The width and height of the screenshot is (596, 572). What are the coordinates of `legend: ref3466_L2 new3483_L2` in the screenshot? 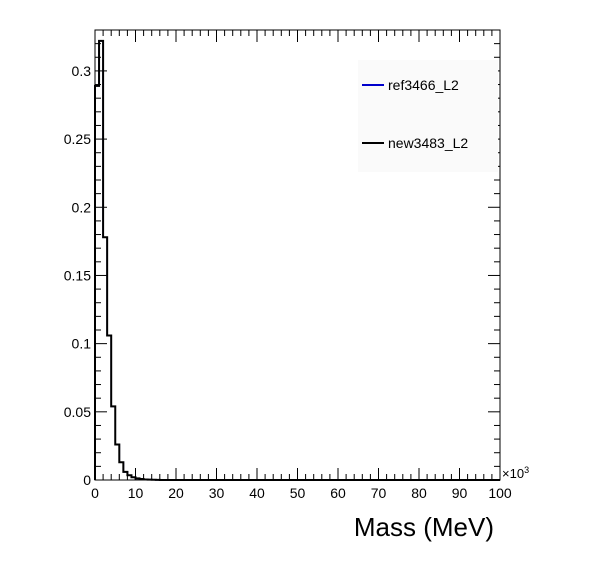 It's located at (428, 116).